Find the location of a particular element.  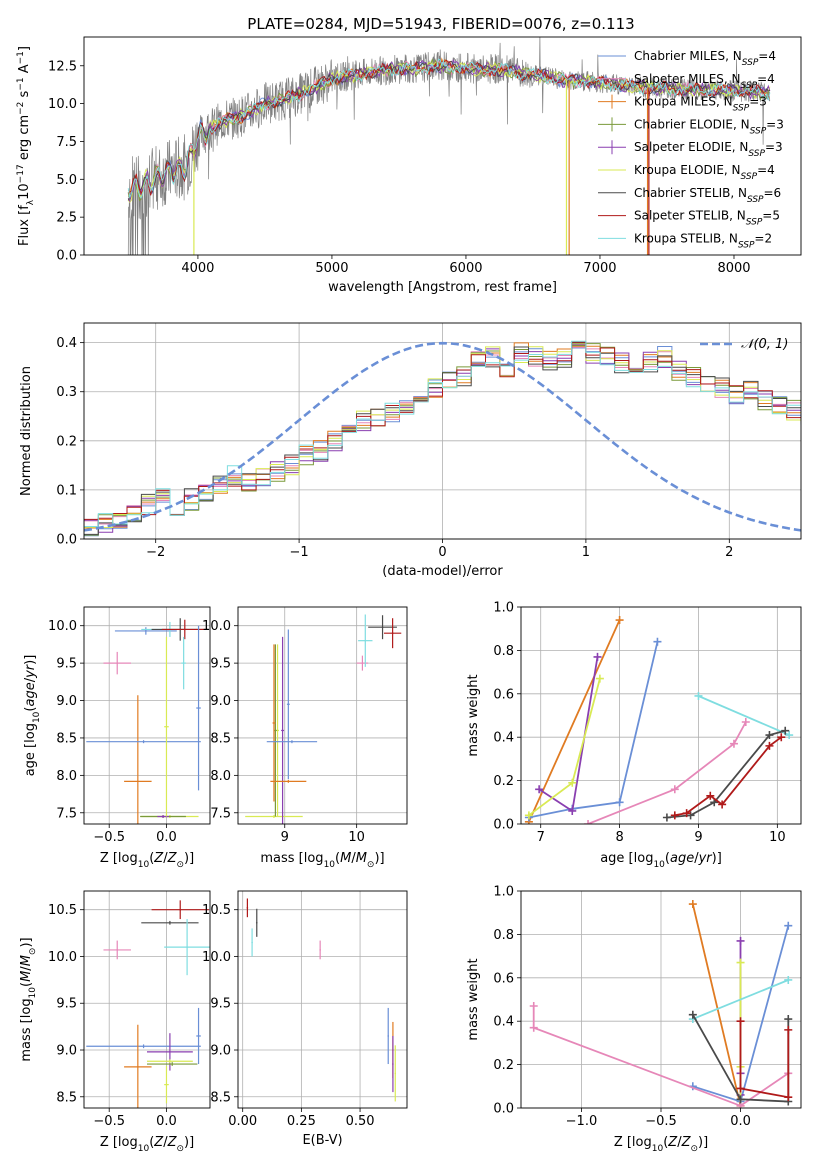

label-part: age [log is located at coordinates (626, 858).